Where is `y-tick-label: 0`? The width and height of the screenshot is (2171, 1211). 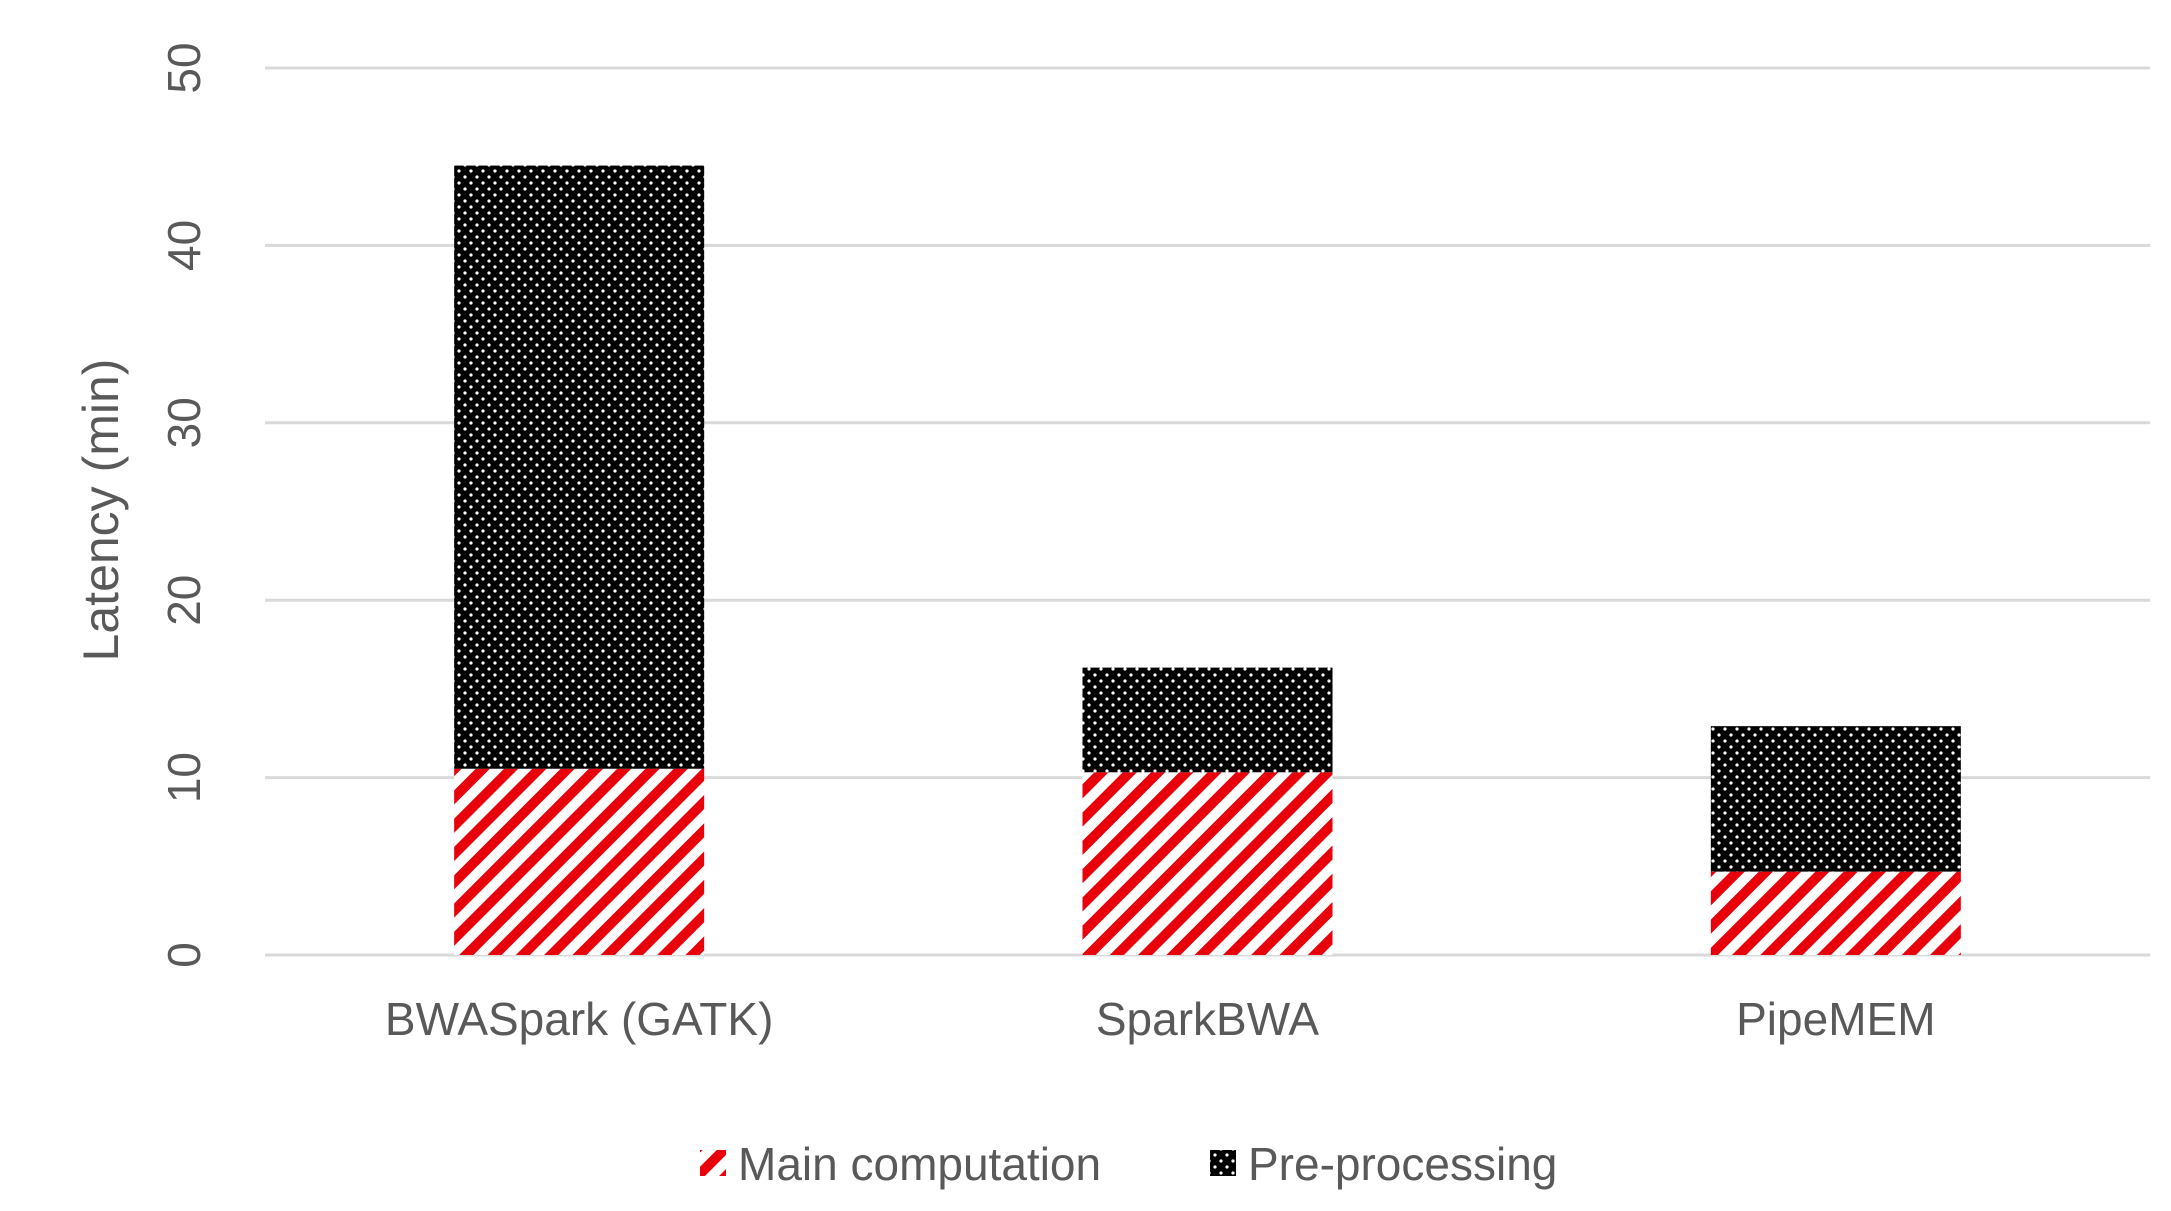
y-tick-label: 0 is located at coordinates (184, 955).